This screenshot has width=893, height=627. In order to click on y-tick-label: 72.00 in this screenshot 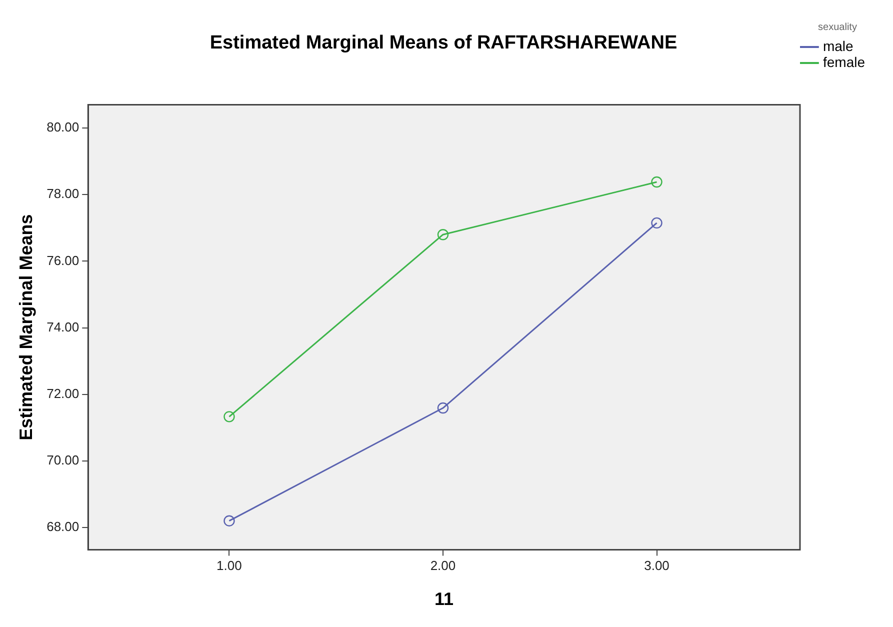, I will do `click(63, 393)`.